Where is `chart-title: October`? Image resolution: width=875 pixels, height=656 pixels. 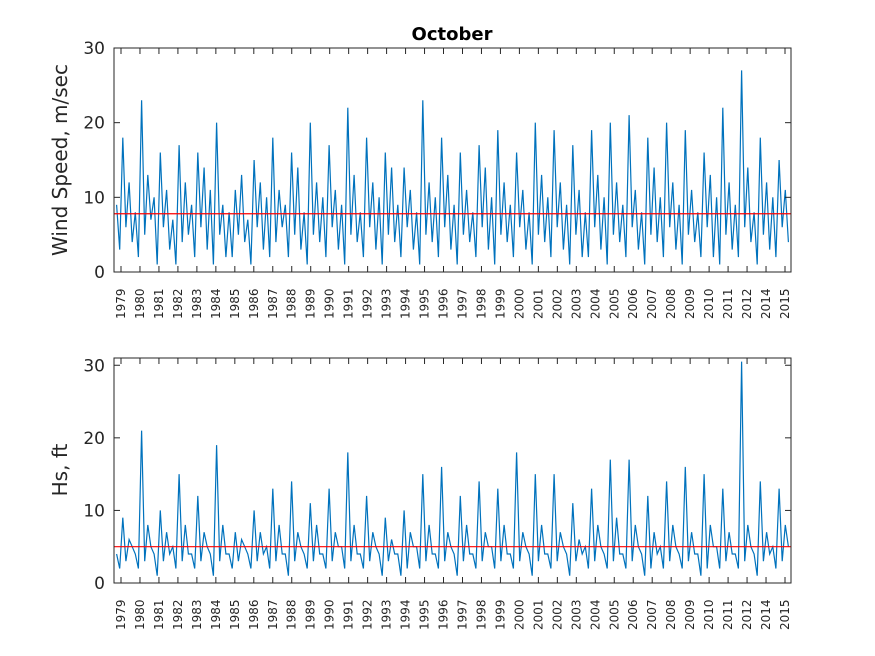
chart-title: October is located at coordinates (452, 34).